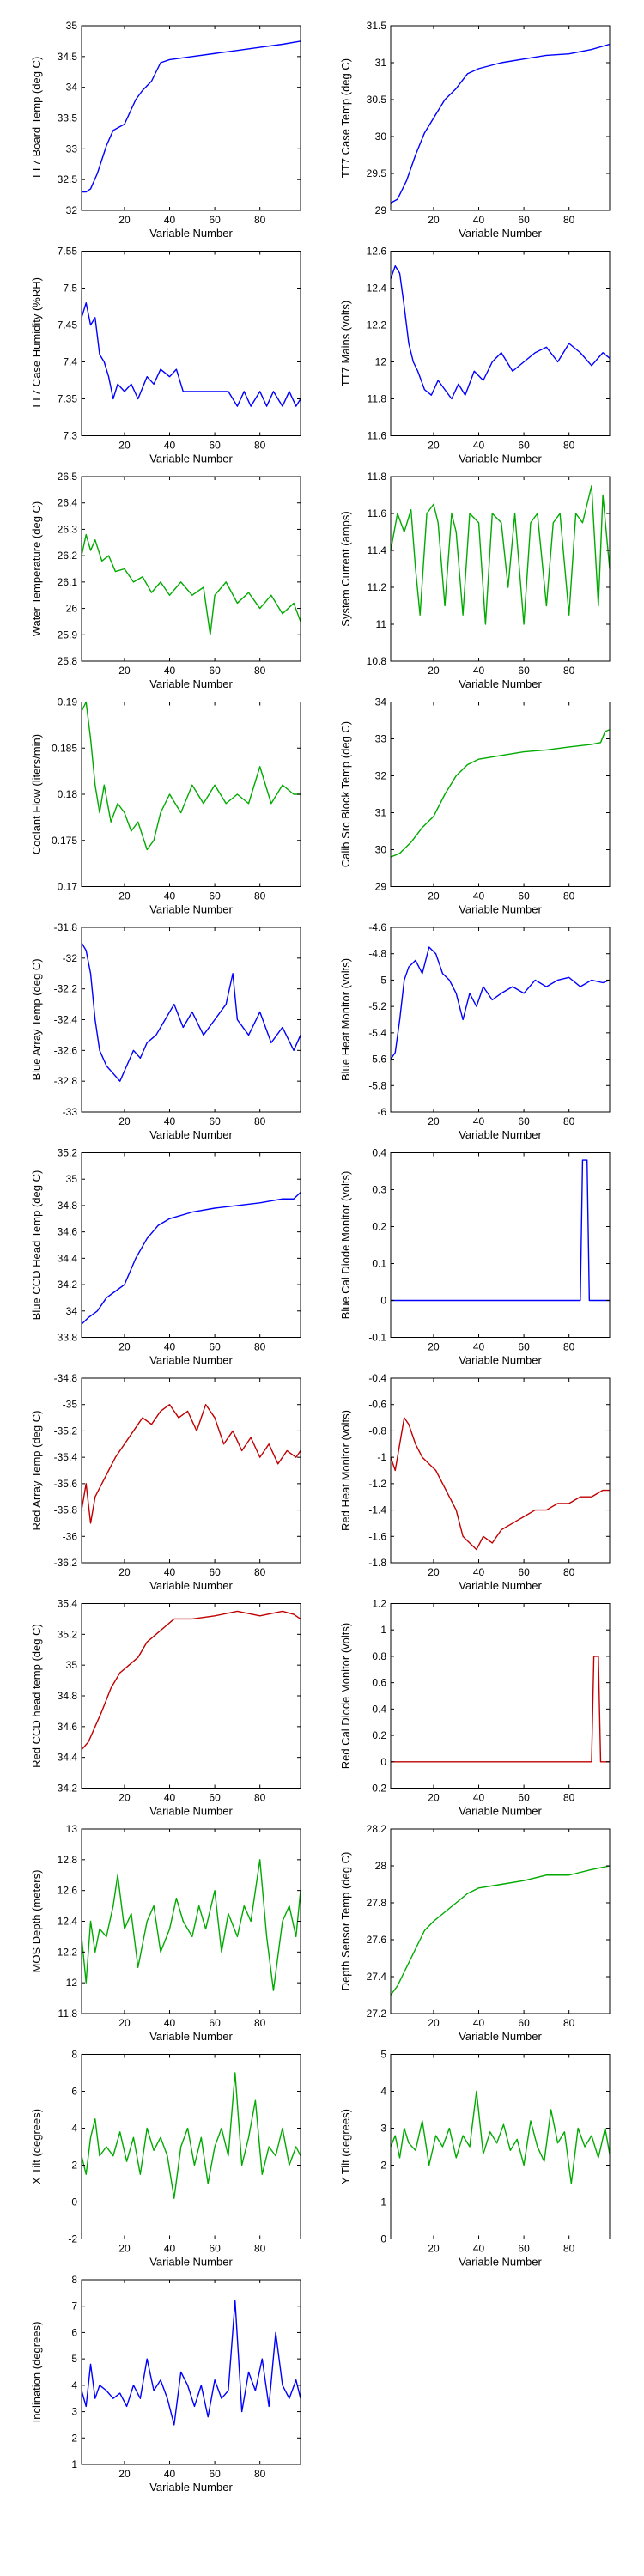  Describe the element at coordinates (68, 661) in the screenshot. I see `y-tick-label: 25.8` at that location.